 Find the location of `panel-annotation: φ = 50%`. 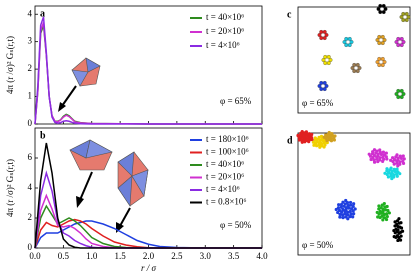

panel-annotation: φ = 50% is located at coordinates (318, 245).